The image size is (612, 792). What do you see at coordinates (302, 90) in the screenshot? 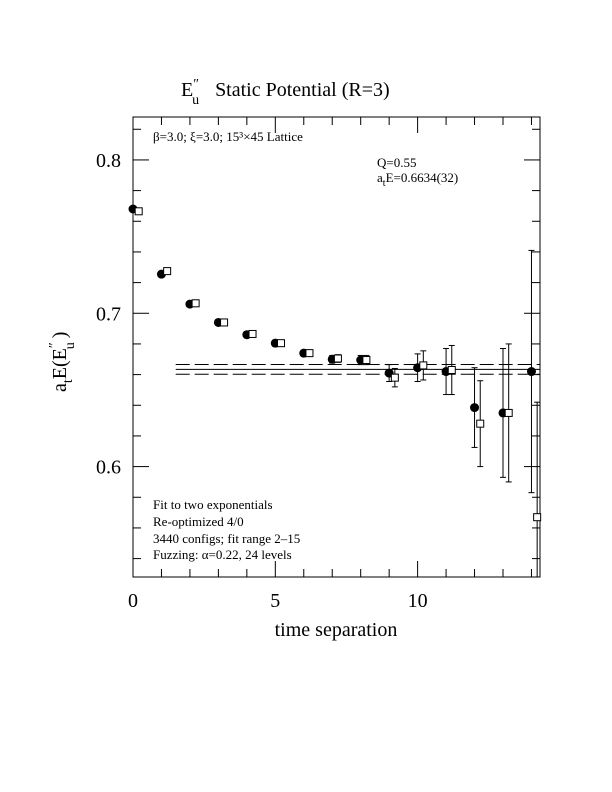
I see `title-rest: Static Potential (R=3)` at bounding box center [302, 90].